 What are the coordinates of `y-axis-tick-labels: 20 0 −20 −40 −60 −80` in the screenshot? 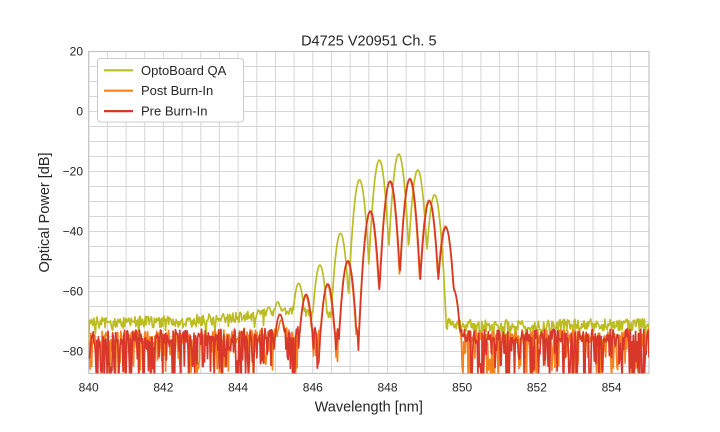 It's located at (73, 202).